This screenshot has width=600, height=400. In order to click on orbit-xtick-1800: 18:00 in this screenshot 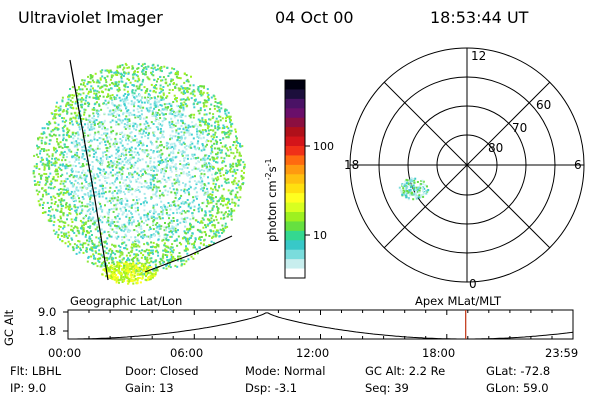, I will do `click(439, 353)`.